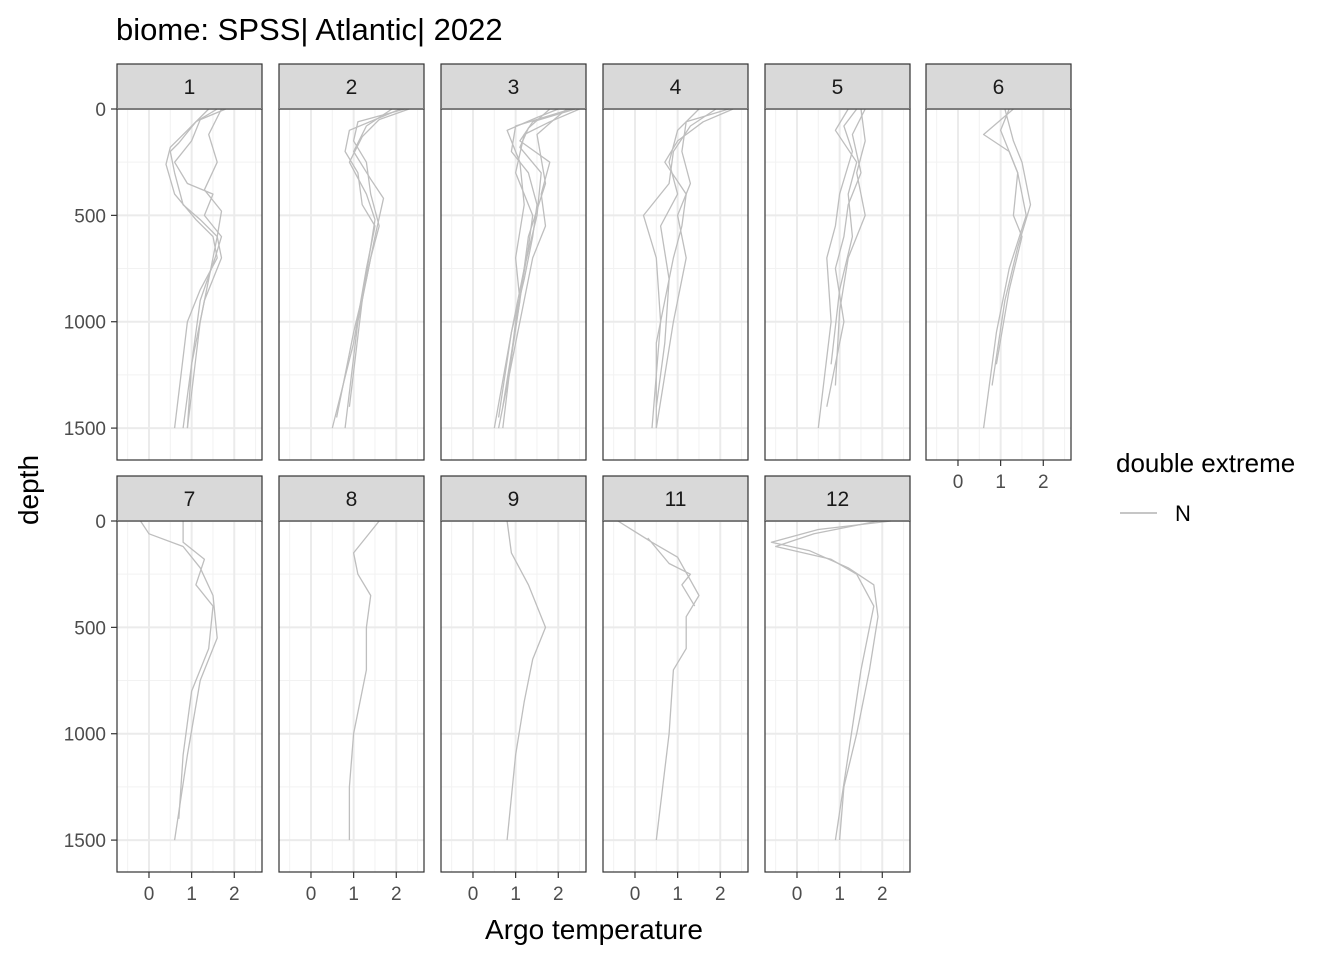 The image size is (1344, 960). What do you see at coordinates (838, 87) in the screenshot?
I see `facet-strip-label: 5` at bounding box center [838, 87].